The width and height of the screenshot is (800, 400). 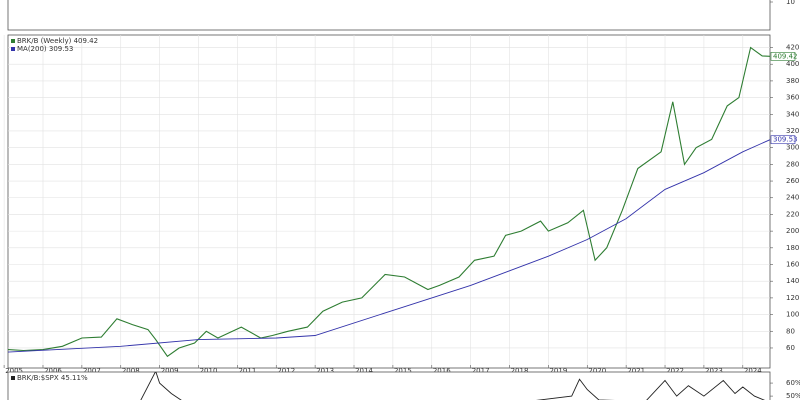 What do you see at coordinates (792, 298) in the screenshot?
I see `y-tick-label: 120` at bounding box center [792, 298].